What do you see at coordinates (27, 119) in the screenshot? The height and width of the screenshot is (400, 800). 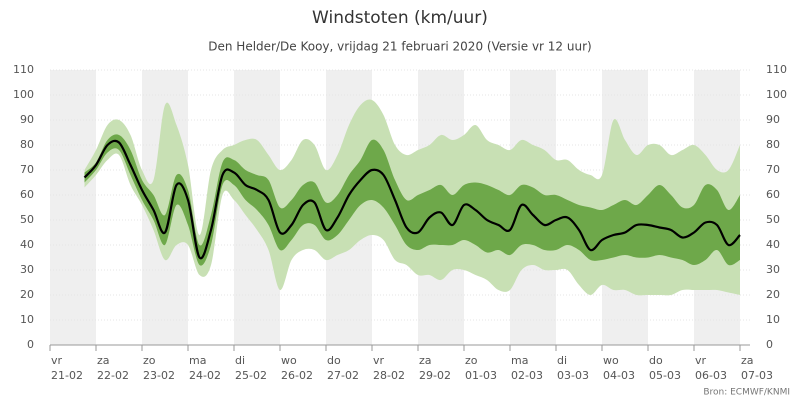 I see `y-tick-label: 90` at bounding box center [27, 119].